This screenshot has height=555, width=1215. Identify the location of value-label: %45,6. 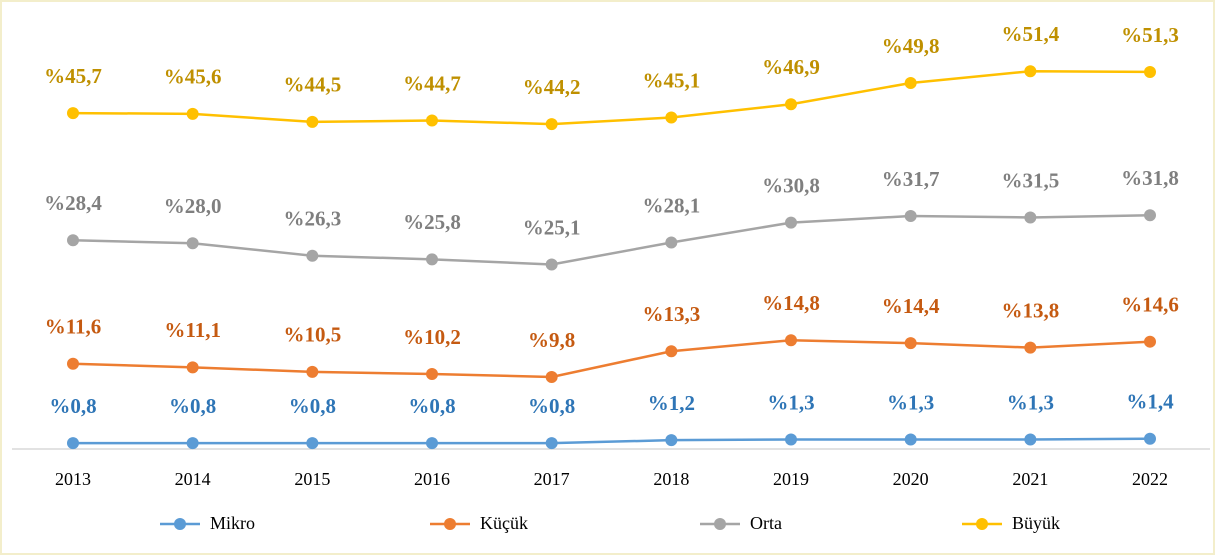
(193, 77).